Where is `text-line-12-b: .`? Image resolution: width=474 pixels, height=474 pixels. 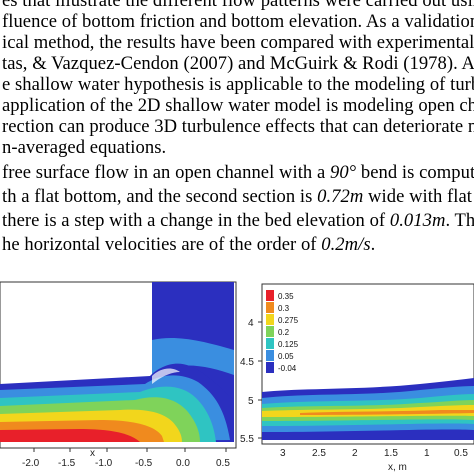 text-line-12-b: . is located at coordinates (373, 244).